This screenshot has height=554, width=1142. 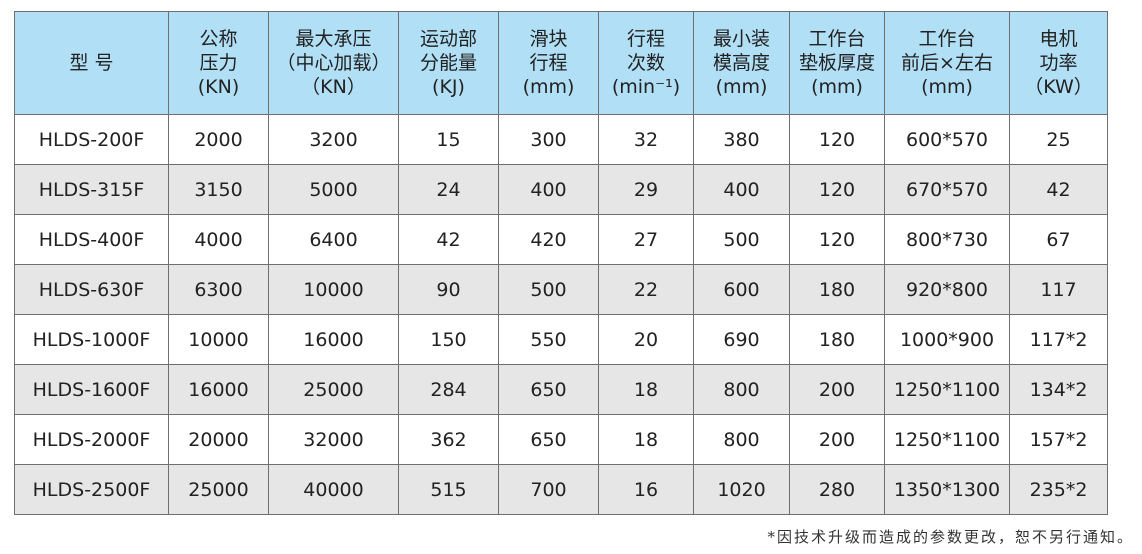 What do you see at coordinates (448, 439) in the screenshot?
I see `value-cell: 362` at bounding box center [448, 439].